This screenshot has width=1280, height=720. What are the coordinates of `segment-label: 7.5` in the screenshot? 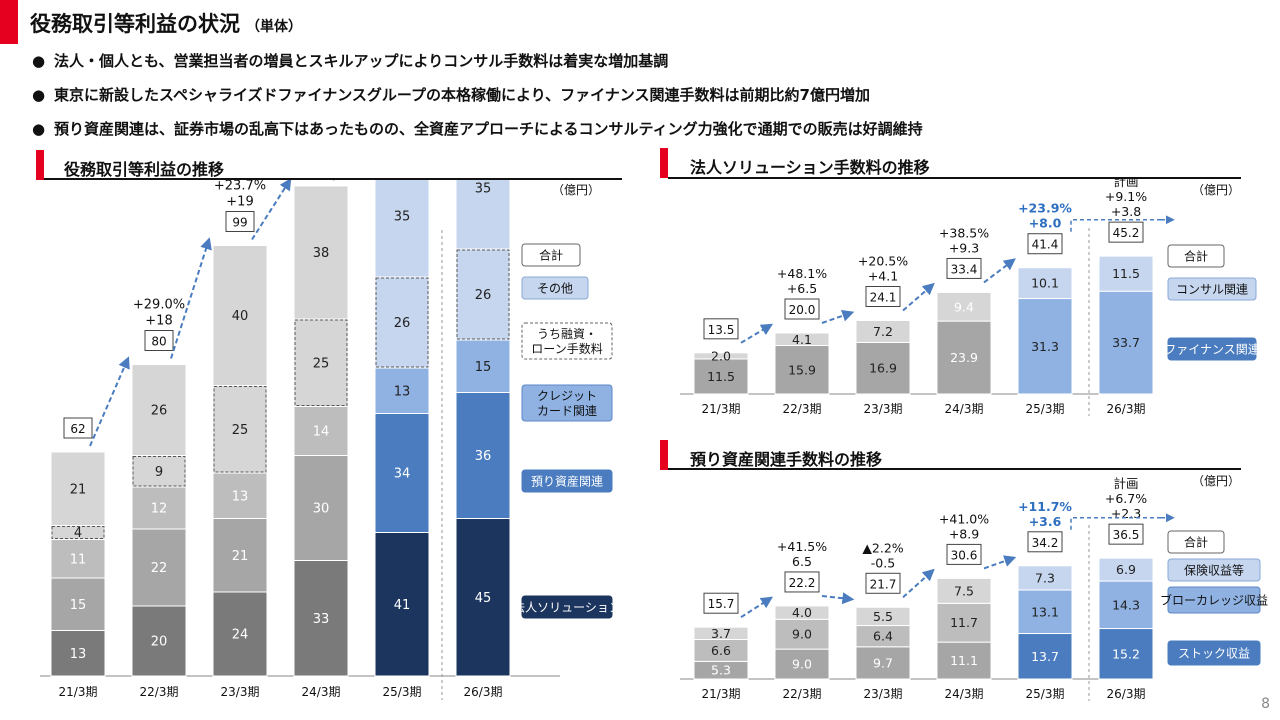 It's located at (964, 590).